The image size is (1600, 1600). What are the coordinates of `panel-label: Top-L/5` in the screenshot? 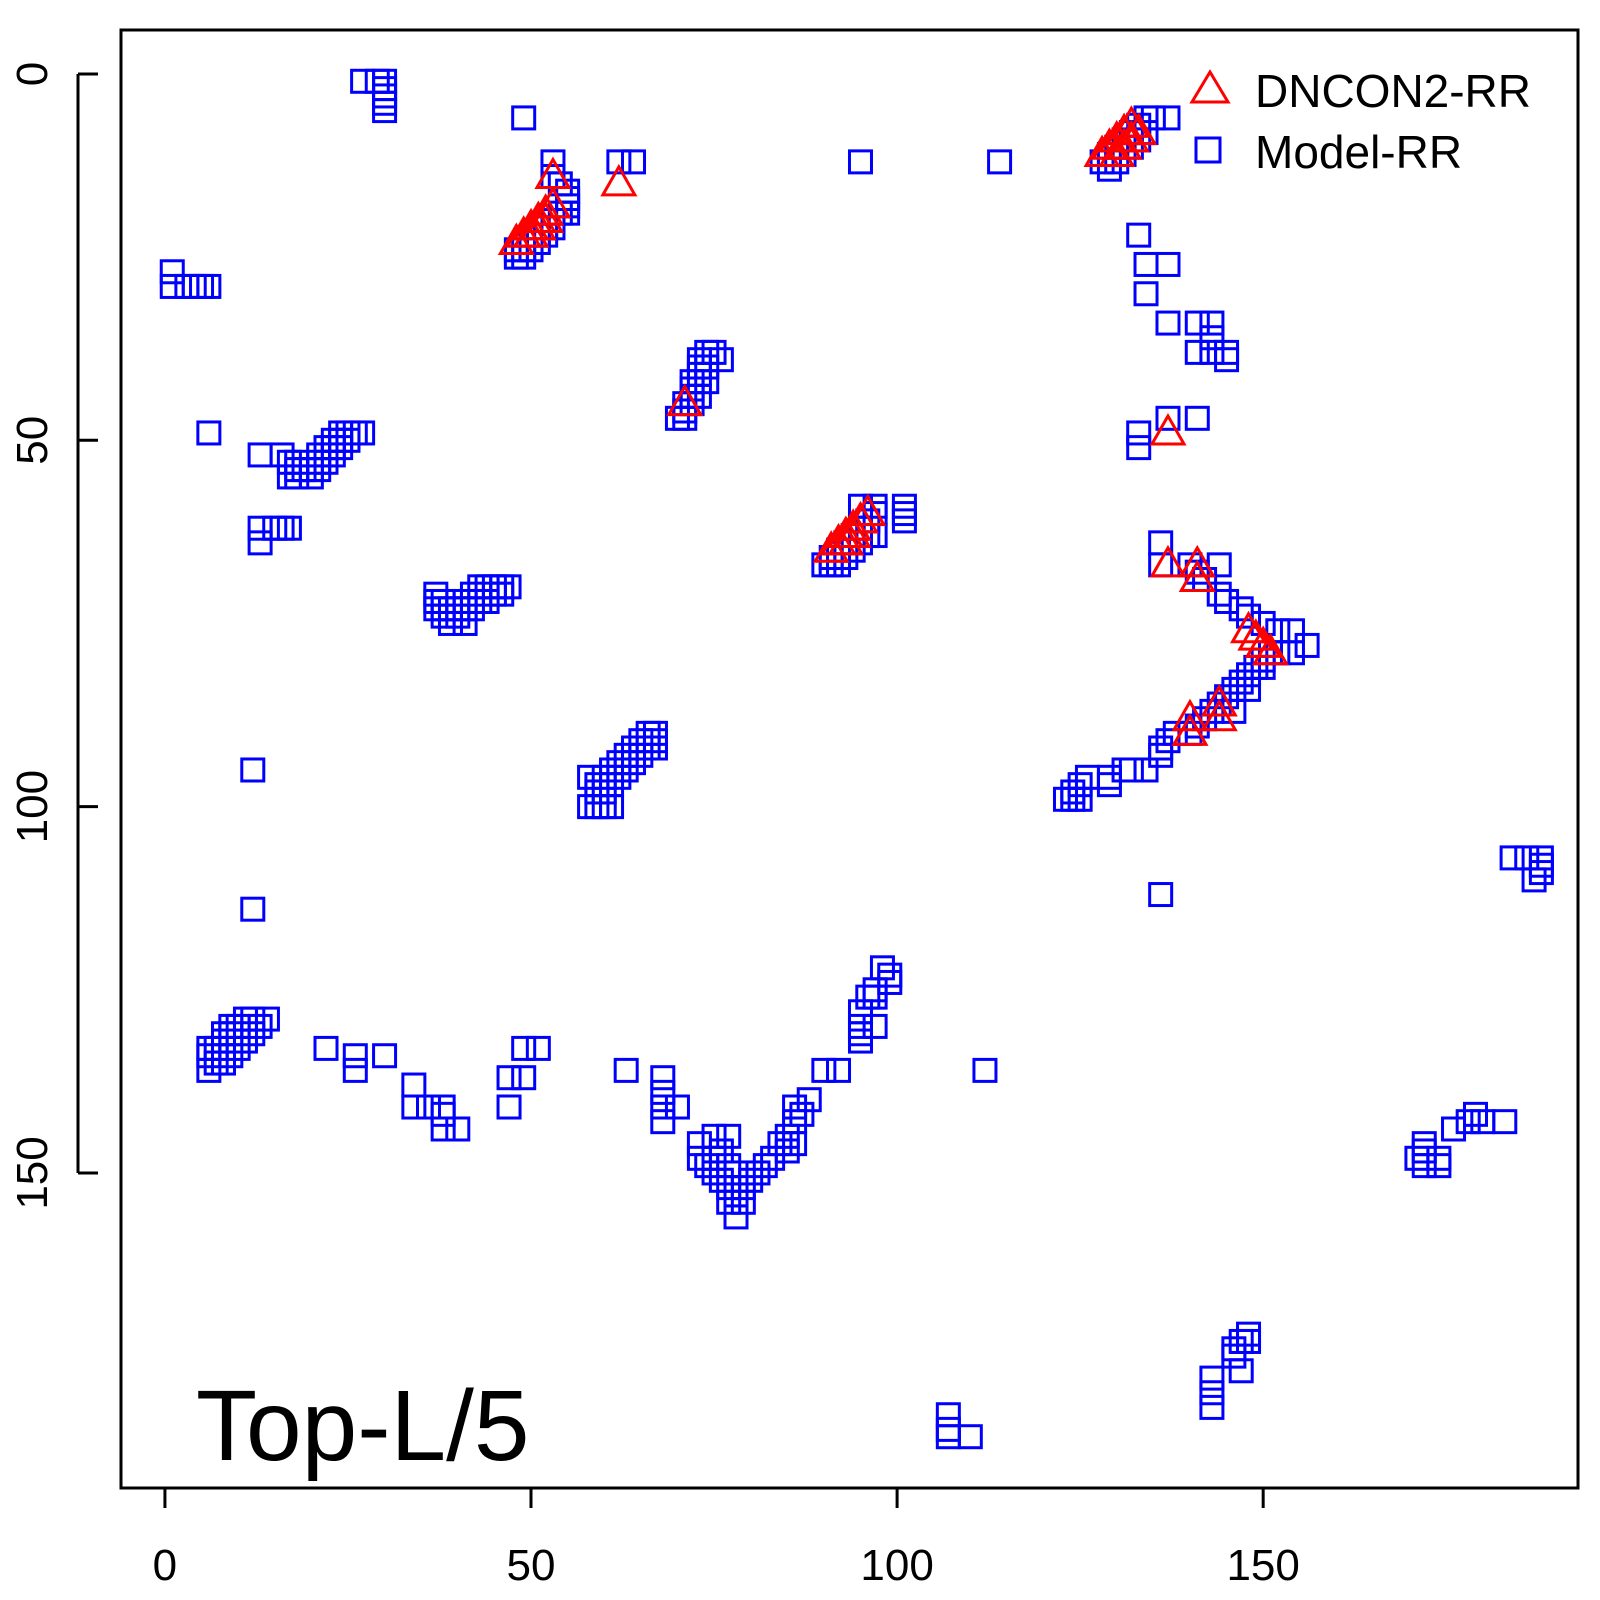 It's located at (363, 1426).